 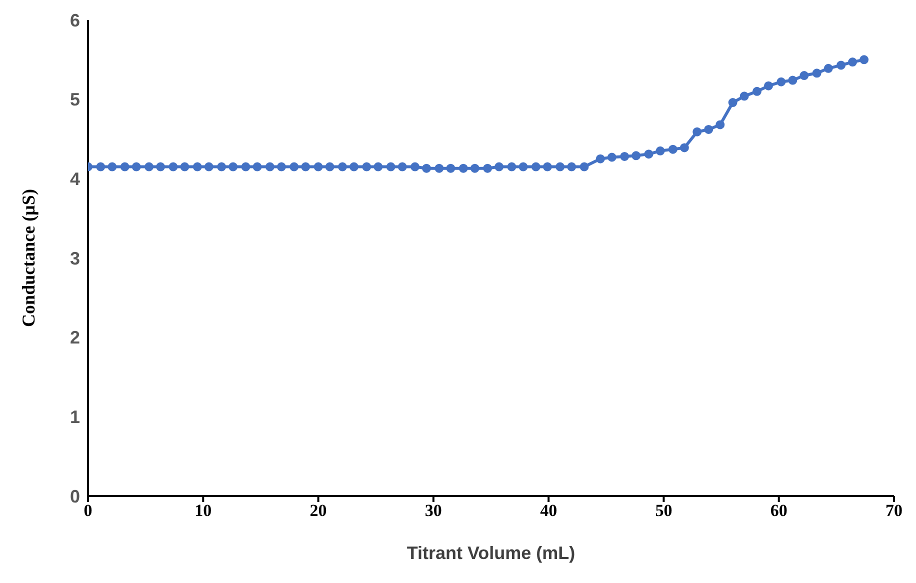 I want to click on y-tick-label: 5, so click(x=75, y=100).